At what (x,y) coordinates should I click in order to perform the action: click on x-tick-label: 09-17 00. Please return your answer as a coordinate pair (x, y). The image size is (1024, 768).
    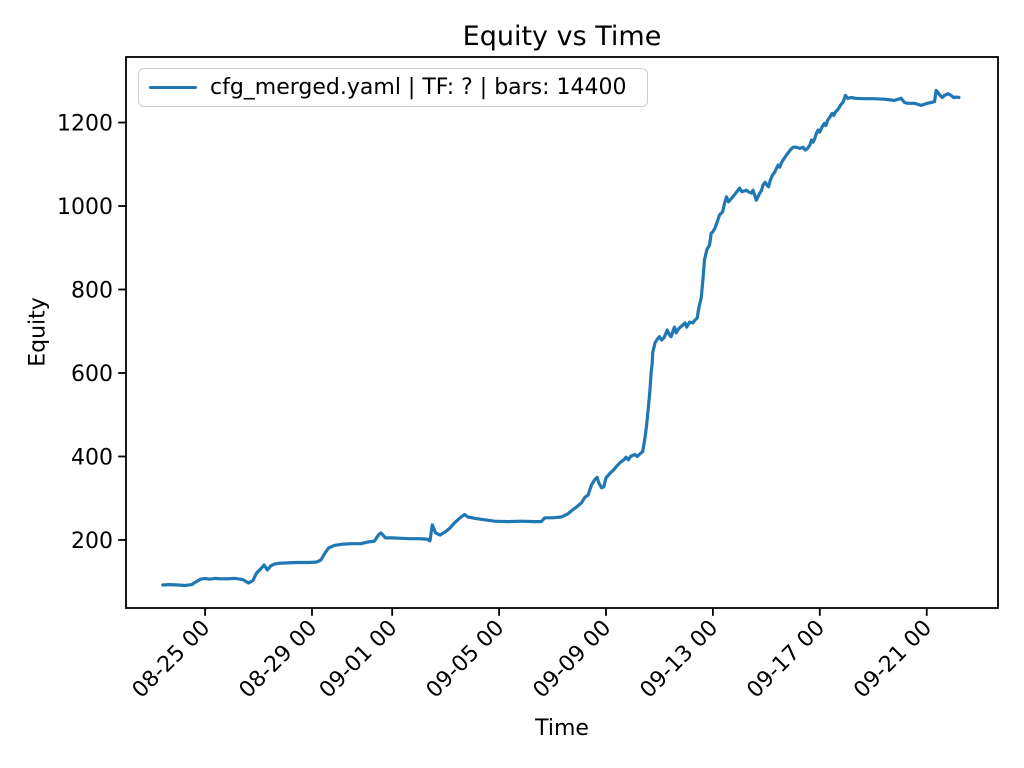
    Looking at the image, I should click on (786, 660).